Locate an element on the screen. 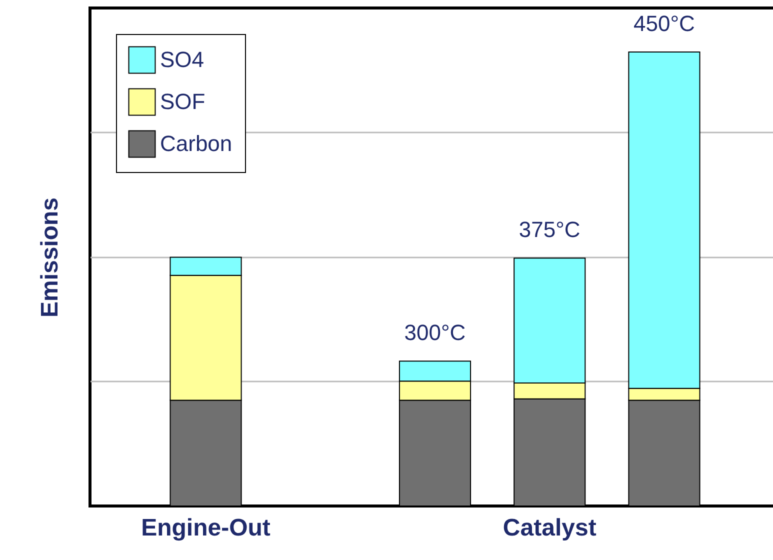 Image resolution: width=773 pixels, height=560 pixels. annotation: 300°C is located at coordinates (435, 333).